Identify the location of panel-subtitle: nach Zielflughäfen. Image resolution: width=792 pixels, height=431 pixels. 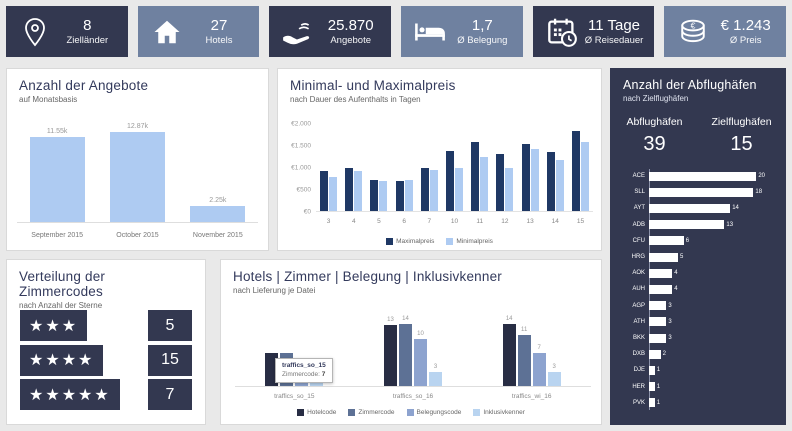
(656, 98).